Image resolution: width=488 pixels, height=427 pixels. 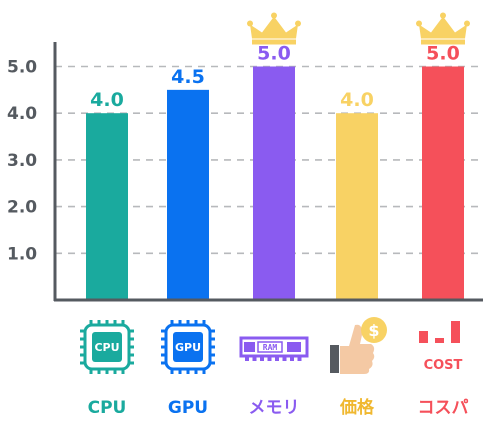 I want to click on cpu-chip-icon: CPU, so click(x=107, y=347).